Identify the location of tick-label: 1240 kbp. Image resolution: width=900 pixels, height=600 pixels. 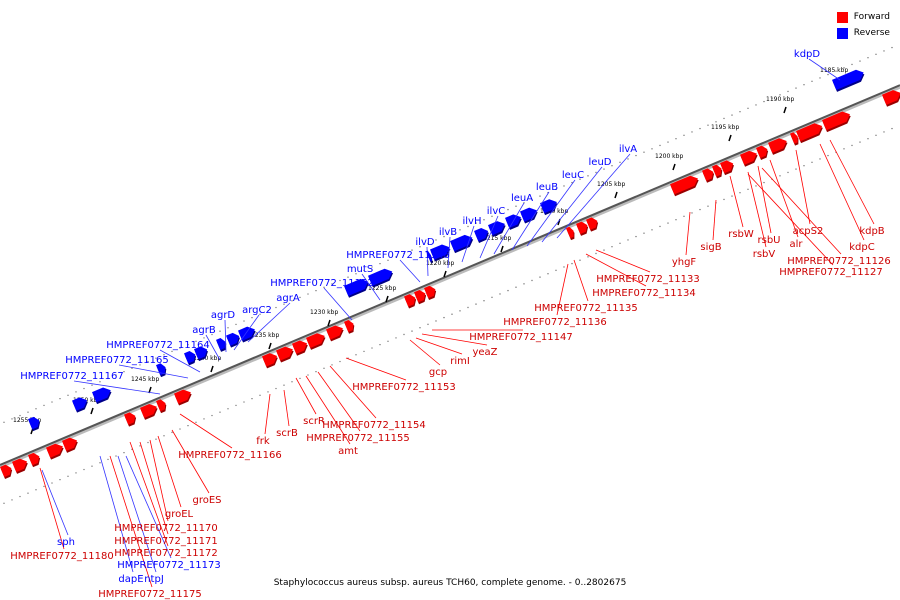
(207, 358).